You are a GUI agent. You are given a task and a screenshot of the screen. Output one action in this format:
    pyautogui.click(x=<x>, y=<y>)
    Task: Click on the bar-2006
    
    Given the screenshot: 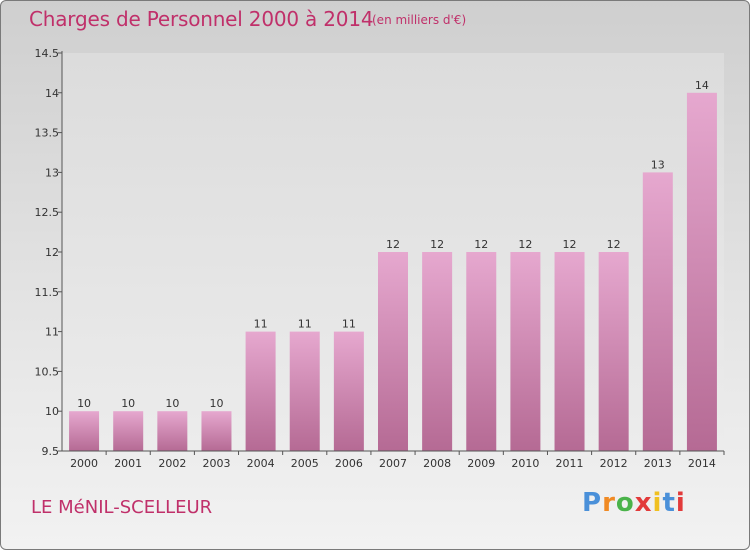 What is the action you would take?
    pyautogui.click(x=348, y=391)
    